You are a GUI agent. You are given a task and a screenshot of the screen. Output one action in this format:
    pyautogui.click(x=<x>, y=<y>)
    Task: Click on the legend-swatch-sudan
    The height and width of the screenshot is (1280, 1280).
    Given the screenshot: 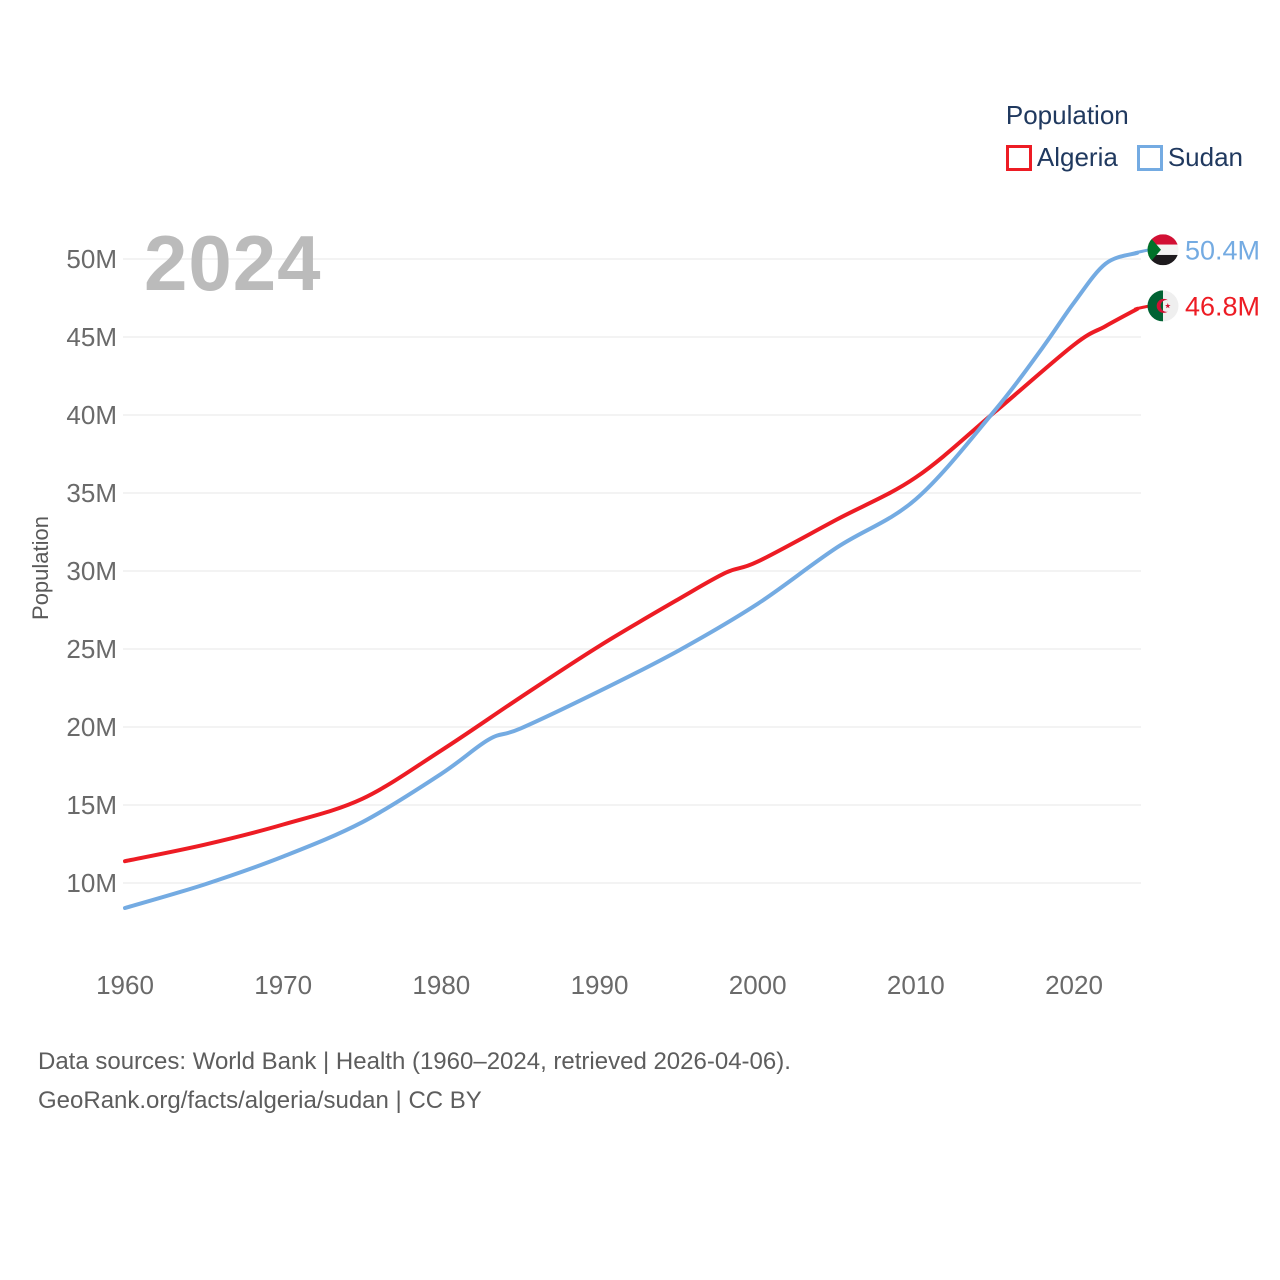 What is the action you would take?
    pyautogui.click(x=1149, y=157)
    